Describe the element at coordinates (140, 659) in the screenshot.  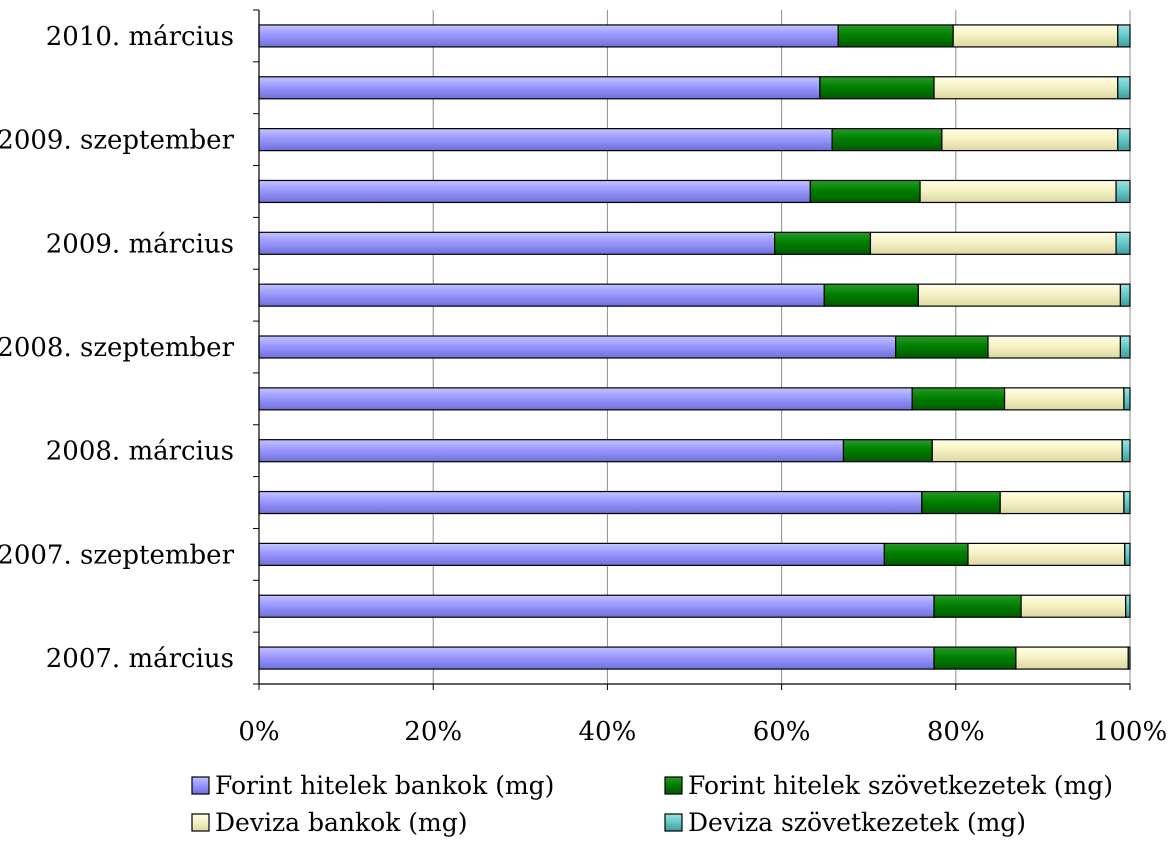
I see `y-category-label: 2007. március` at that location.